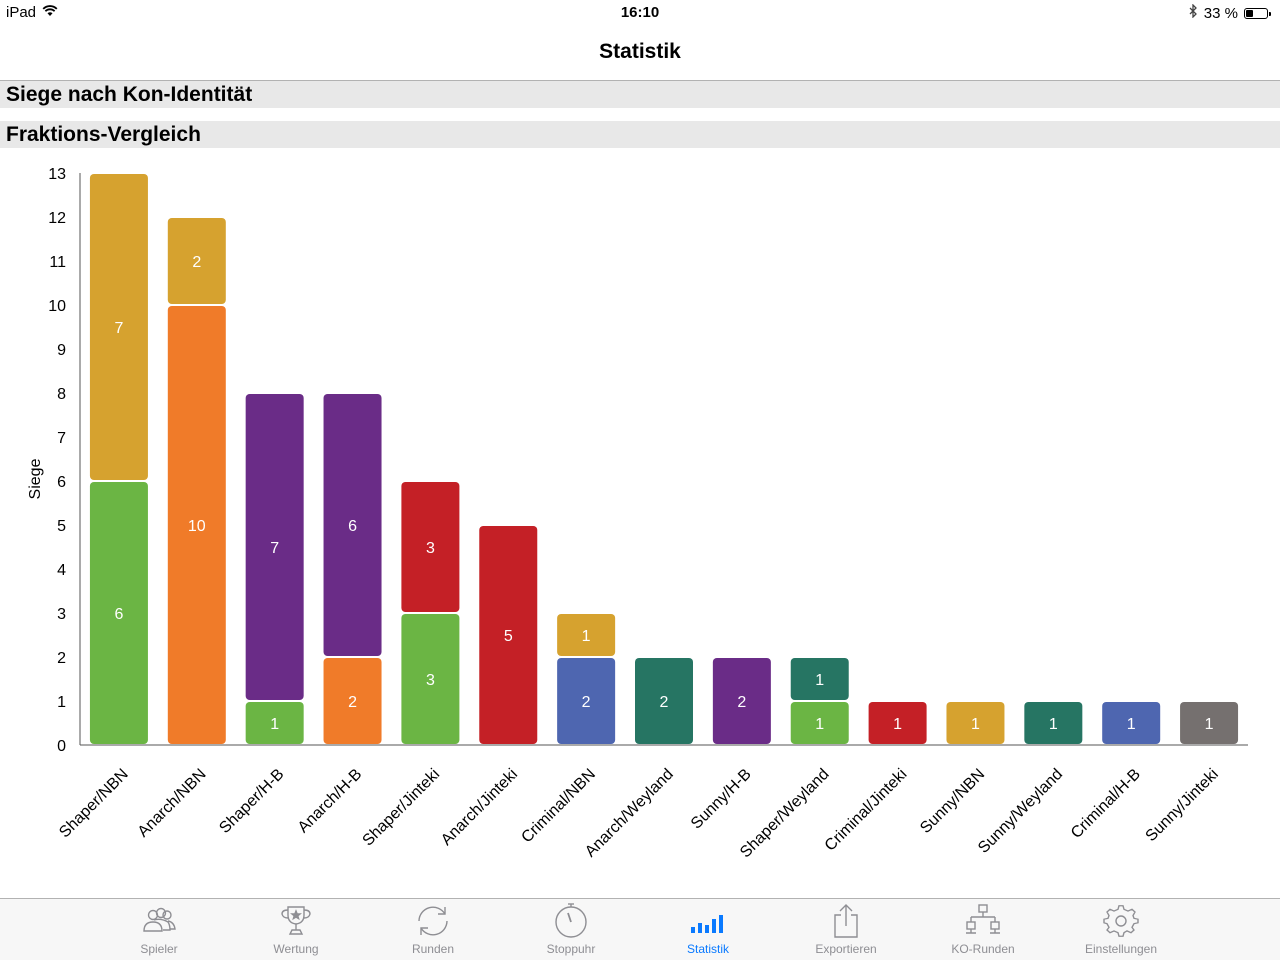 The height and width of the screenshot is (961, 1280). Describe the element at coordinates (952, 801) in the screenshot. I see `x-category-label: Sunny/NBN` at that location.